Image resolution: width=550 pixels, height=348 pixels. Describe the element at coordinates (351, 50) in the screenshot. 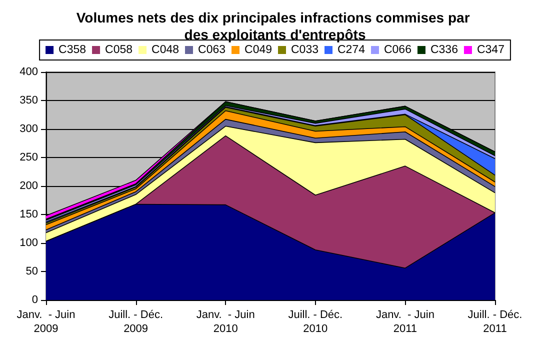

I see `legend-label: C274` at that location.